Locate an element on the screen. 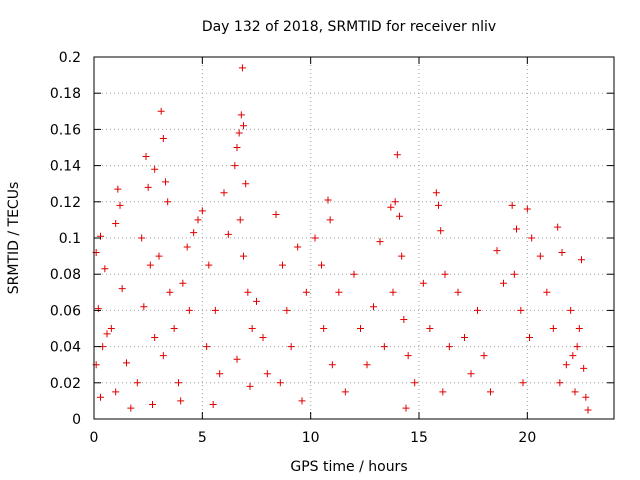 The width and height of the screenshot is (640, 480). y-tick-label: 0.02 is located at coordinates (65, 384).